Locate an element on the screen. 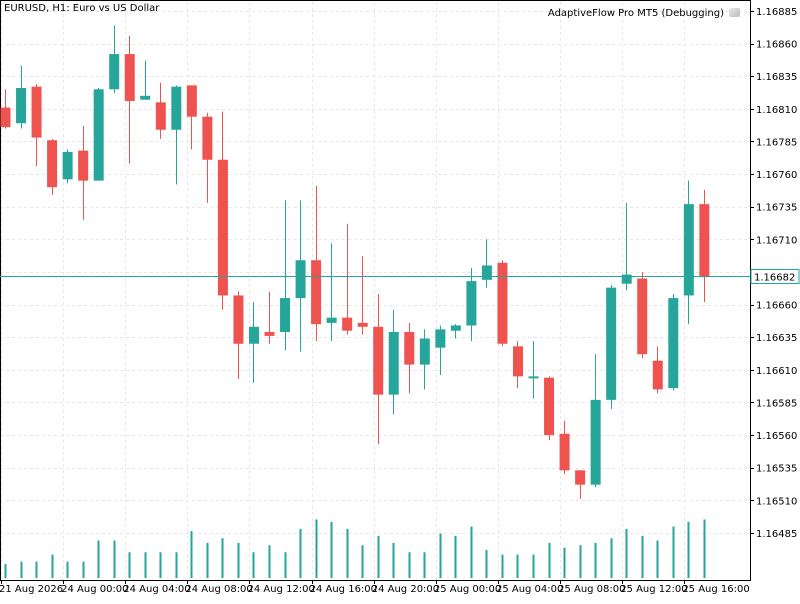  price-line-group: 1.16682 is located at coordinates (400, 276).